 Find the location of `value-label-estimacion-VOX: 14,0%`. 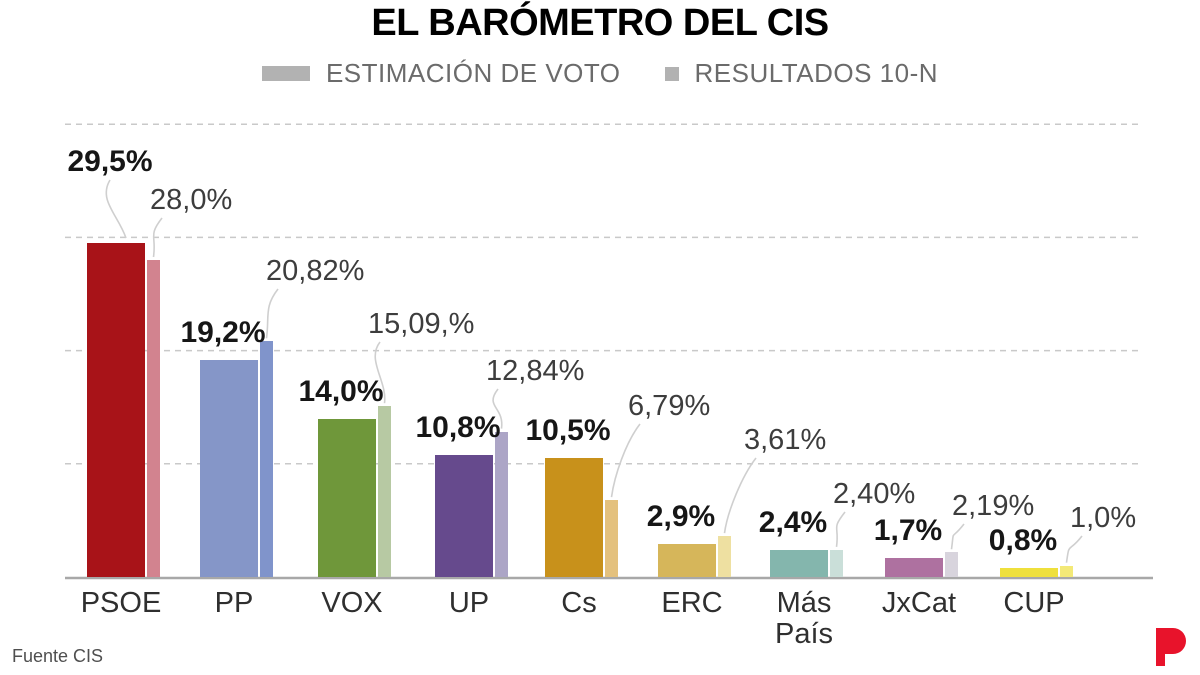

value-label-estimacion-VOX: 14,0% is located at coordinates (341, 391).